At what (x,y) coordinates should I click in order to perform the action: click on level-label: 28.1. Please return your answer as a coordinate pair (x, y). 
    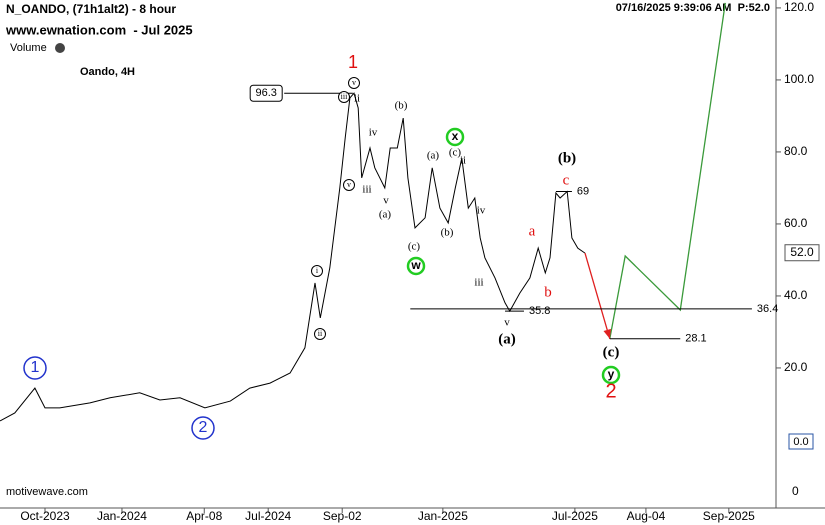
    Looking at the image, I should click on (695, 339).